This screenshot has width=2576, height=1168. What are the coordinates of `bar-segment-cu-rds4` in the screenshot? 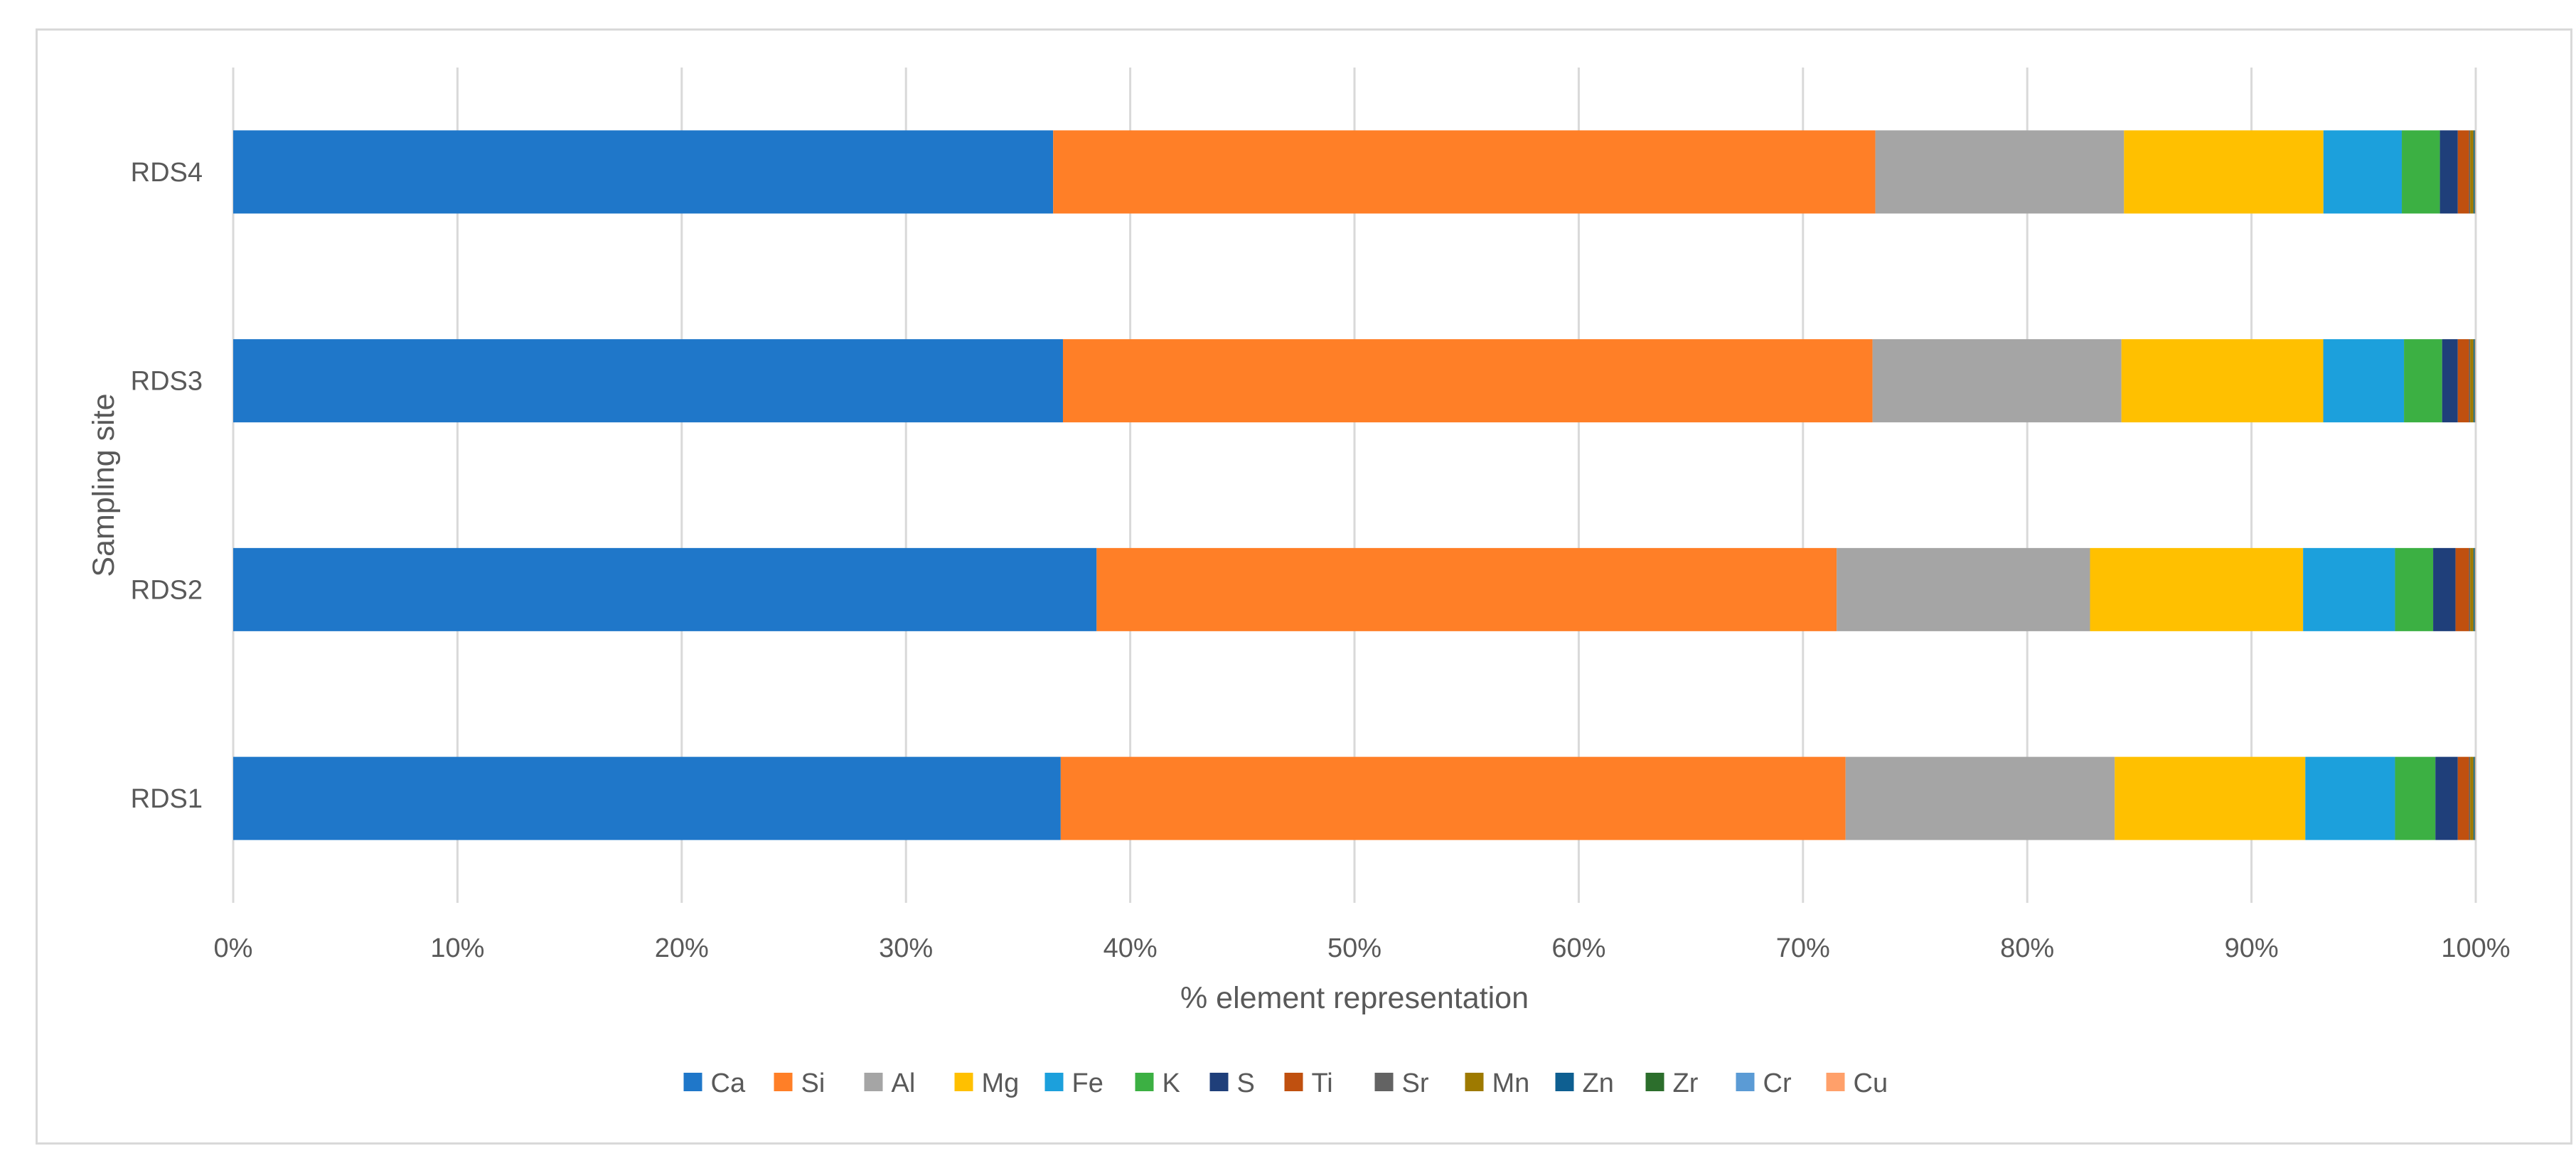 It's located at (2475, 172).